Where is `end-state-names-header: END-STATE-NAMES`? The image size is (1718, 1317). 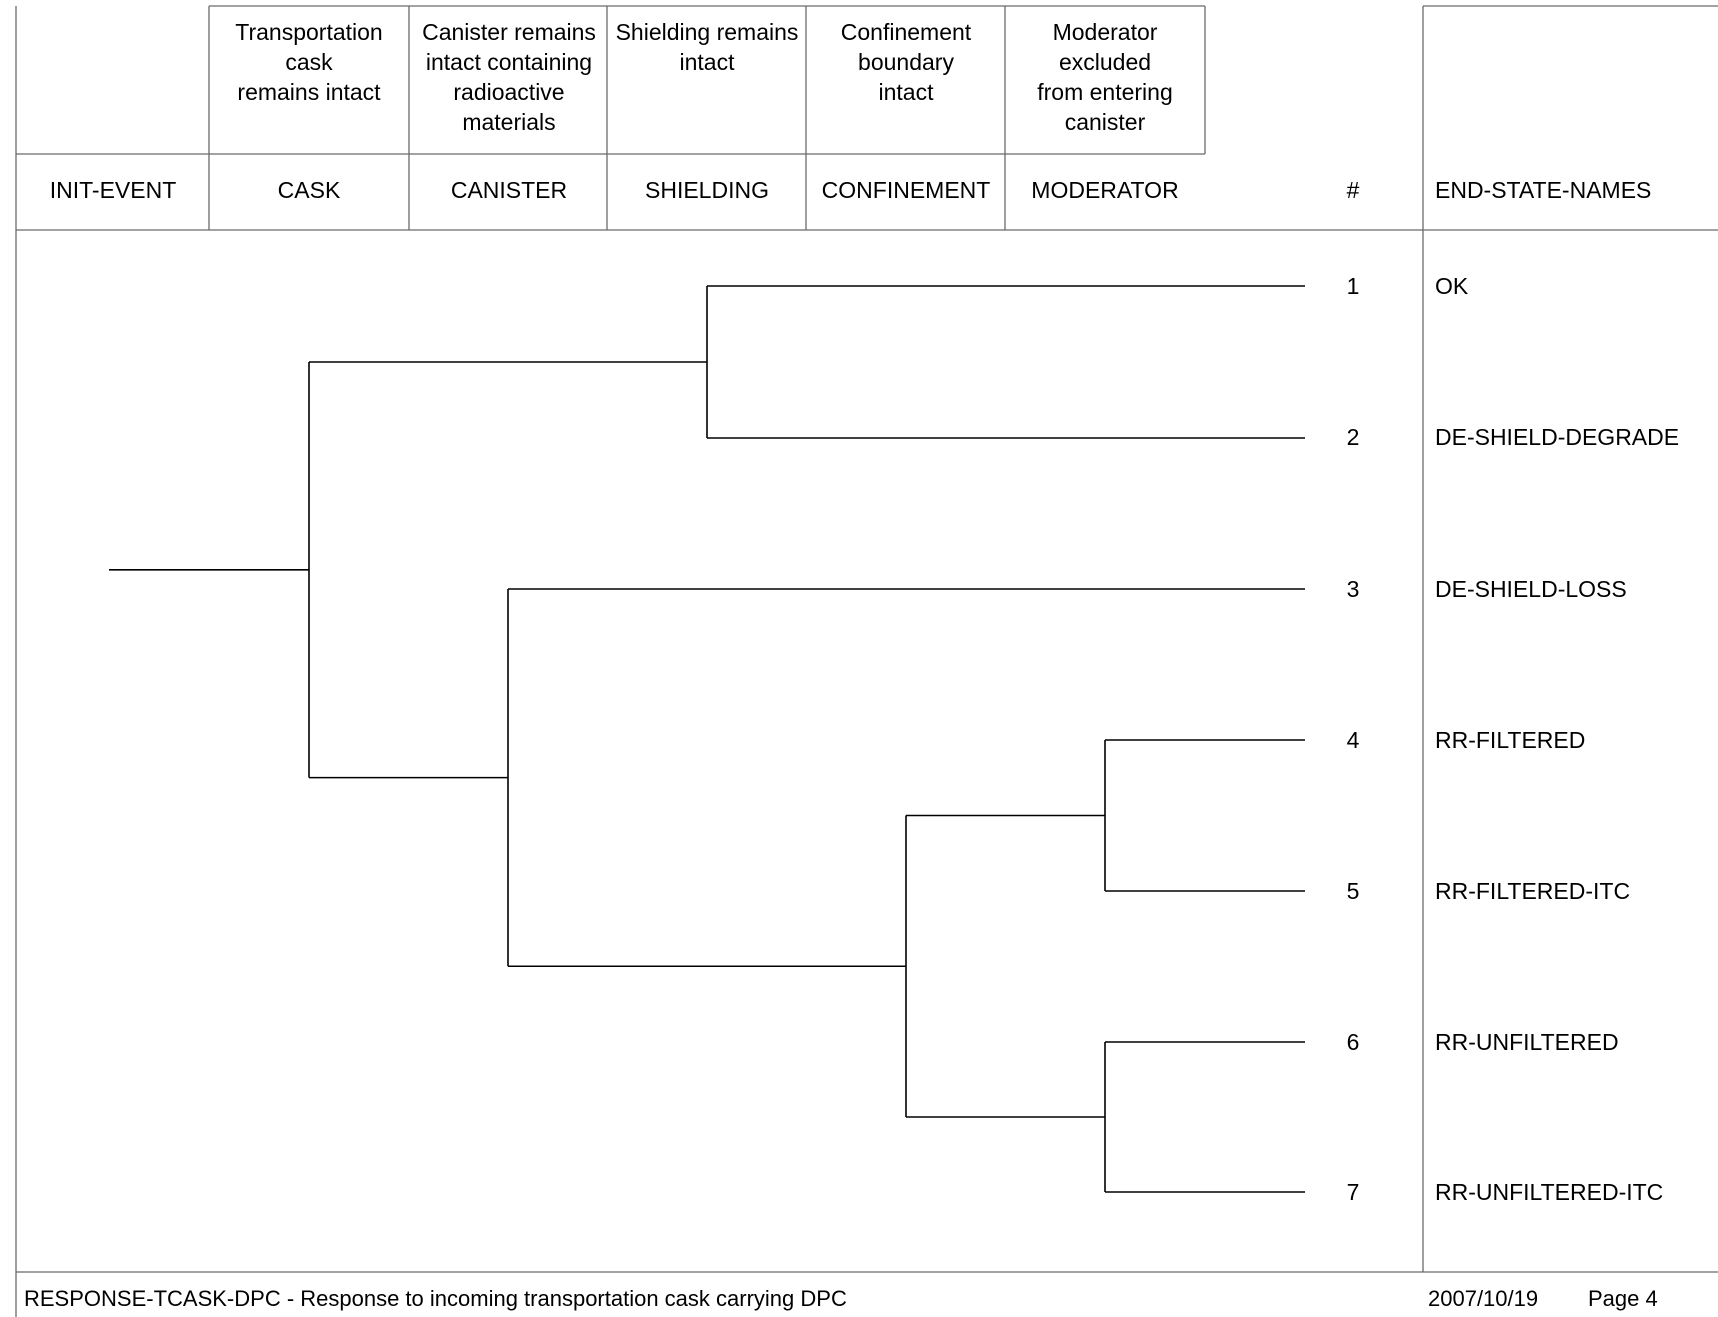
end-state-names-header: END-STATE-NAMES is located at coordinates (1543, 190).